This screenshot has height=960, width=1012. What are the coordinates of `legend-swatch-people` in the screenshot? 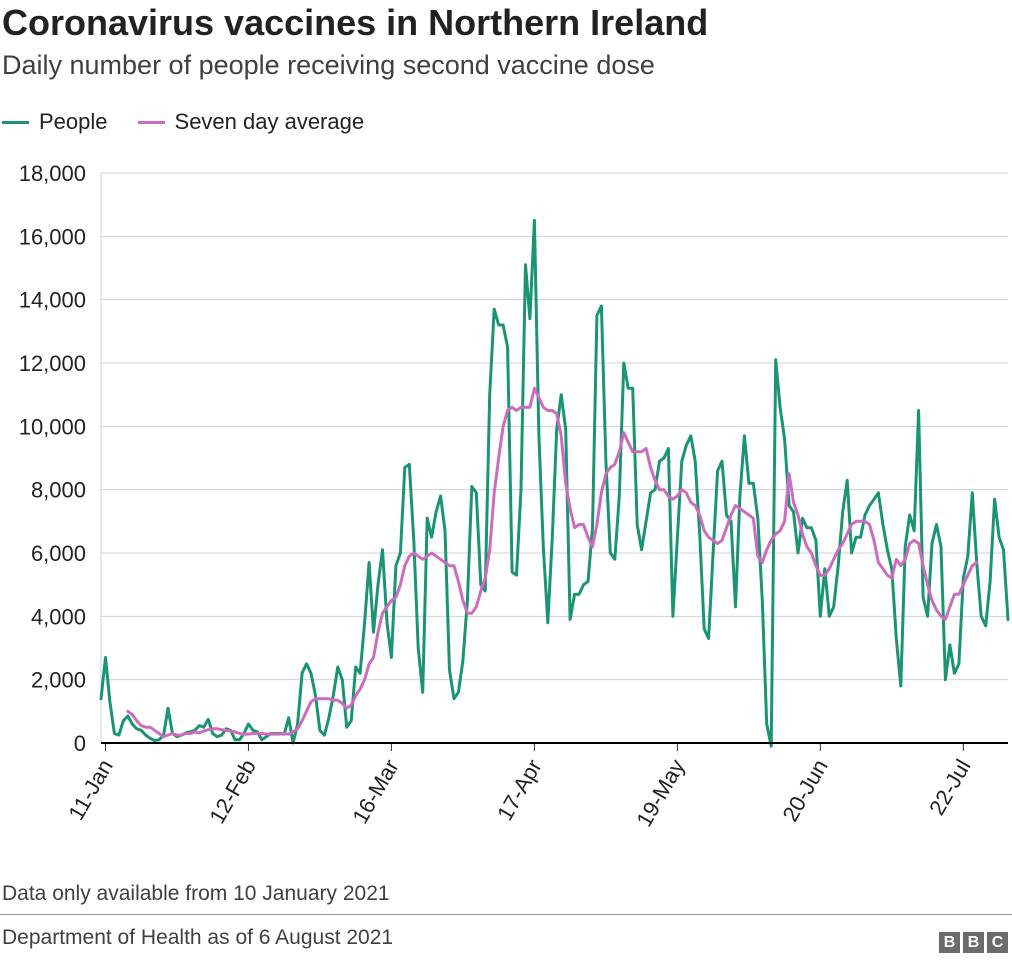 It's located at (15, 122).